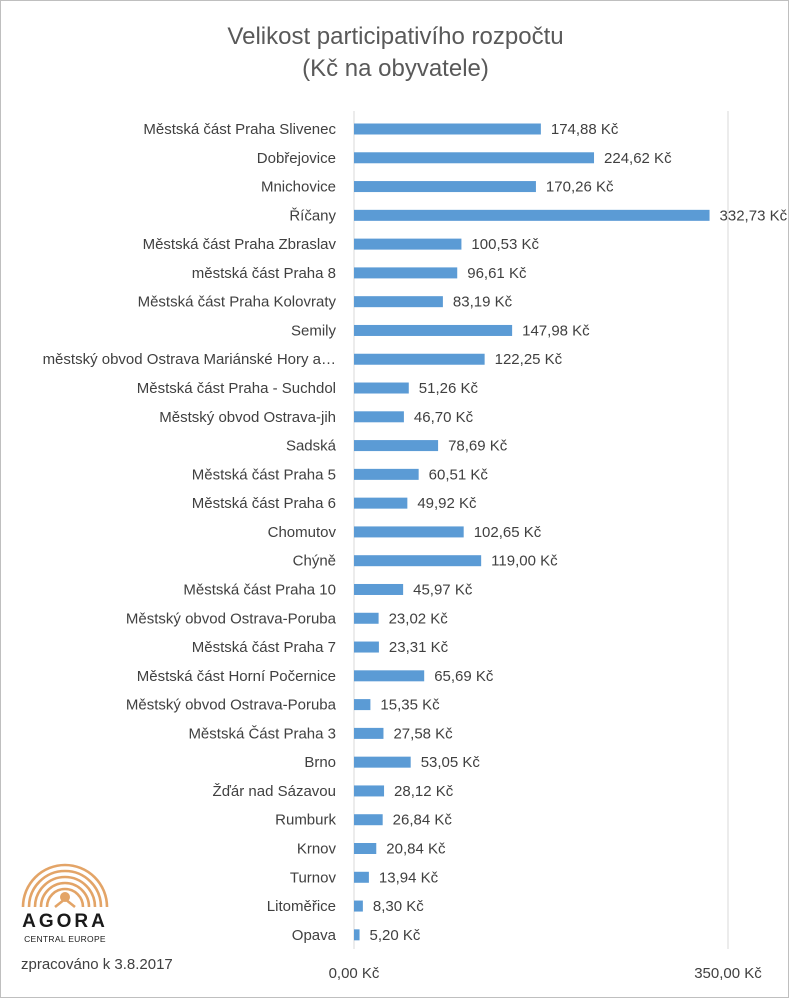  What do you see at coordinates (65, 921) in the screenshot?
I see `logo-wordmark: AGORA` at bounding box center [65, 921].